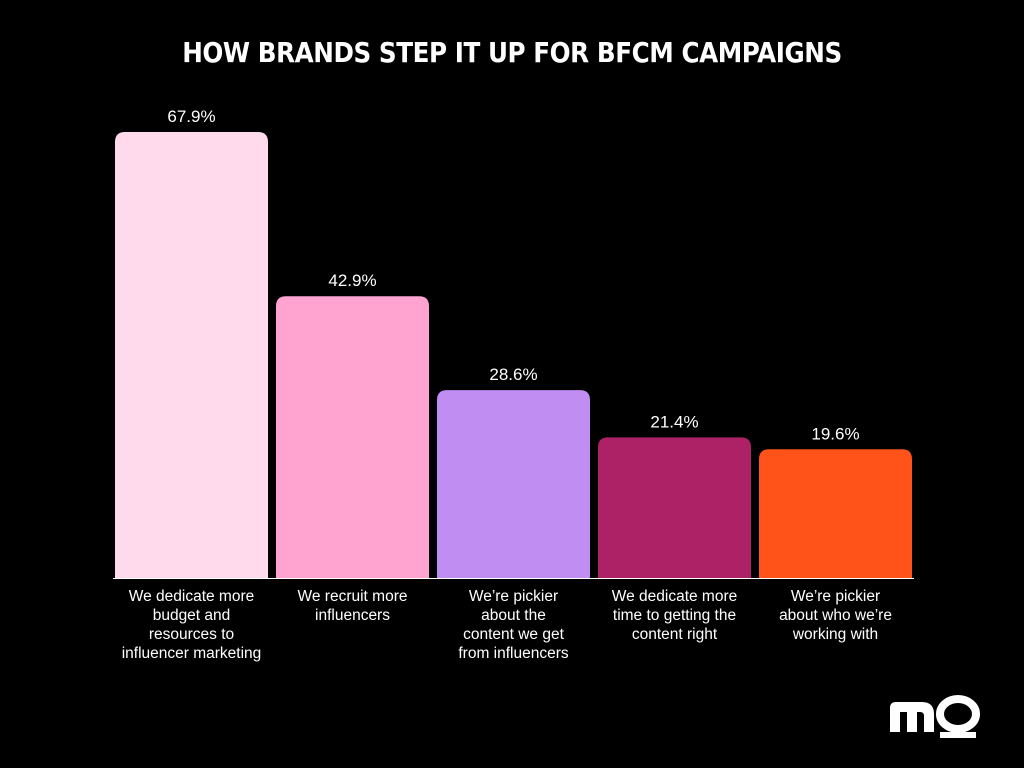 This screenshot has width=1024, height=768. I want to click on category-label-line: about the, so click(513, 615).